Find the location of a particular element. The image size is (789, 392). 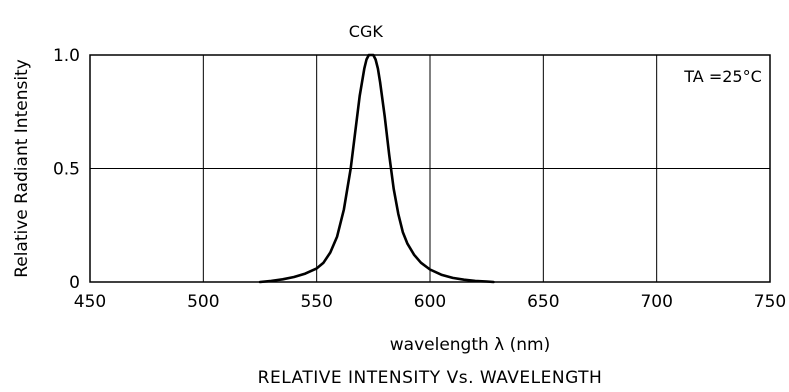

x-tick-label: 750 is located at coordinates (770, 302).